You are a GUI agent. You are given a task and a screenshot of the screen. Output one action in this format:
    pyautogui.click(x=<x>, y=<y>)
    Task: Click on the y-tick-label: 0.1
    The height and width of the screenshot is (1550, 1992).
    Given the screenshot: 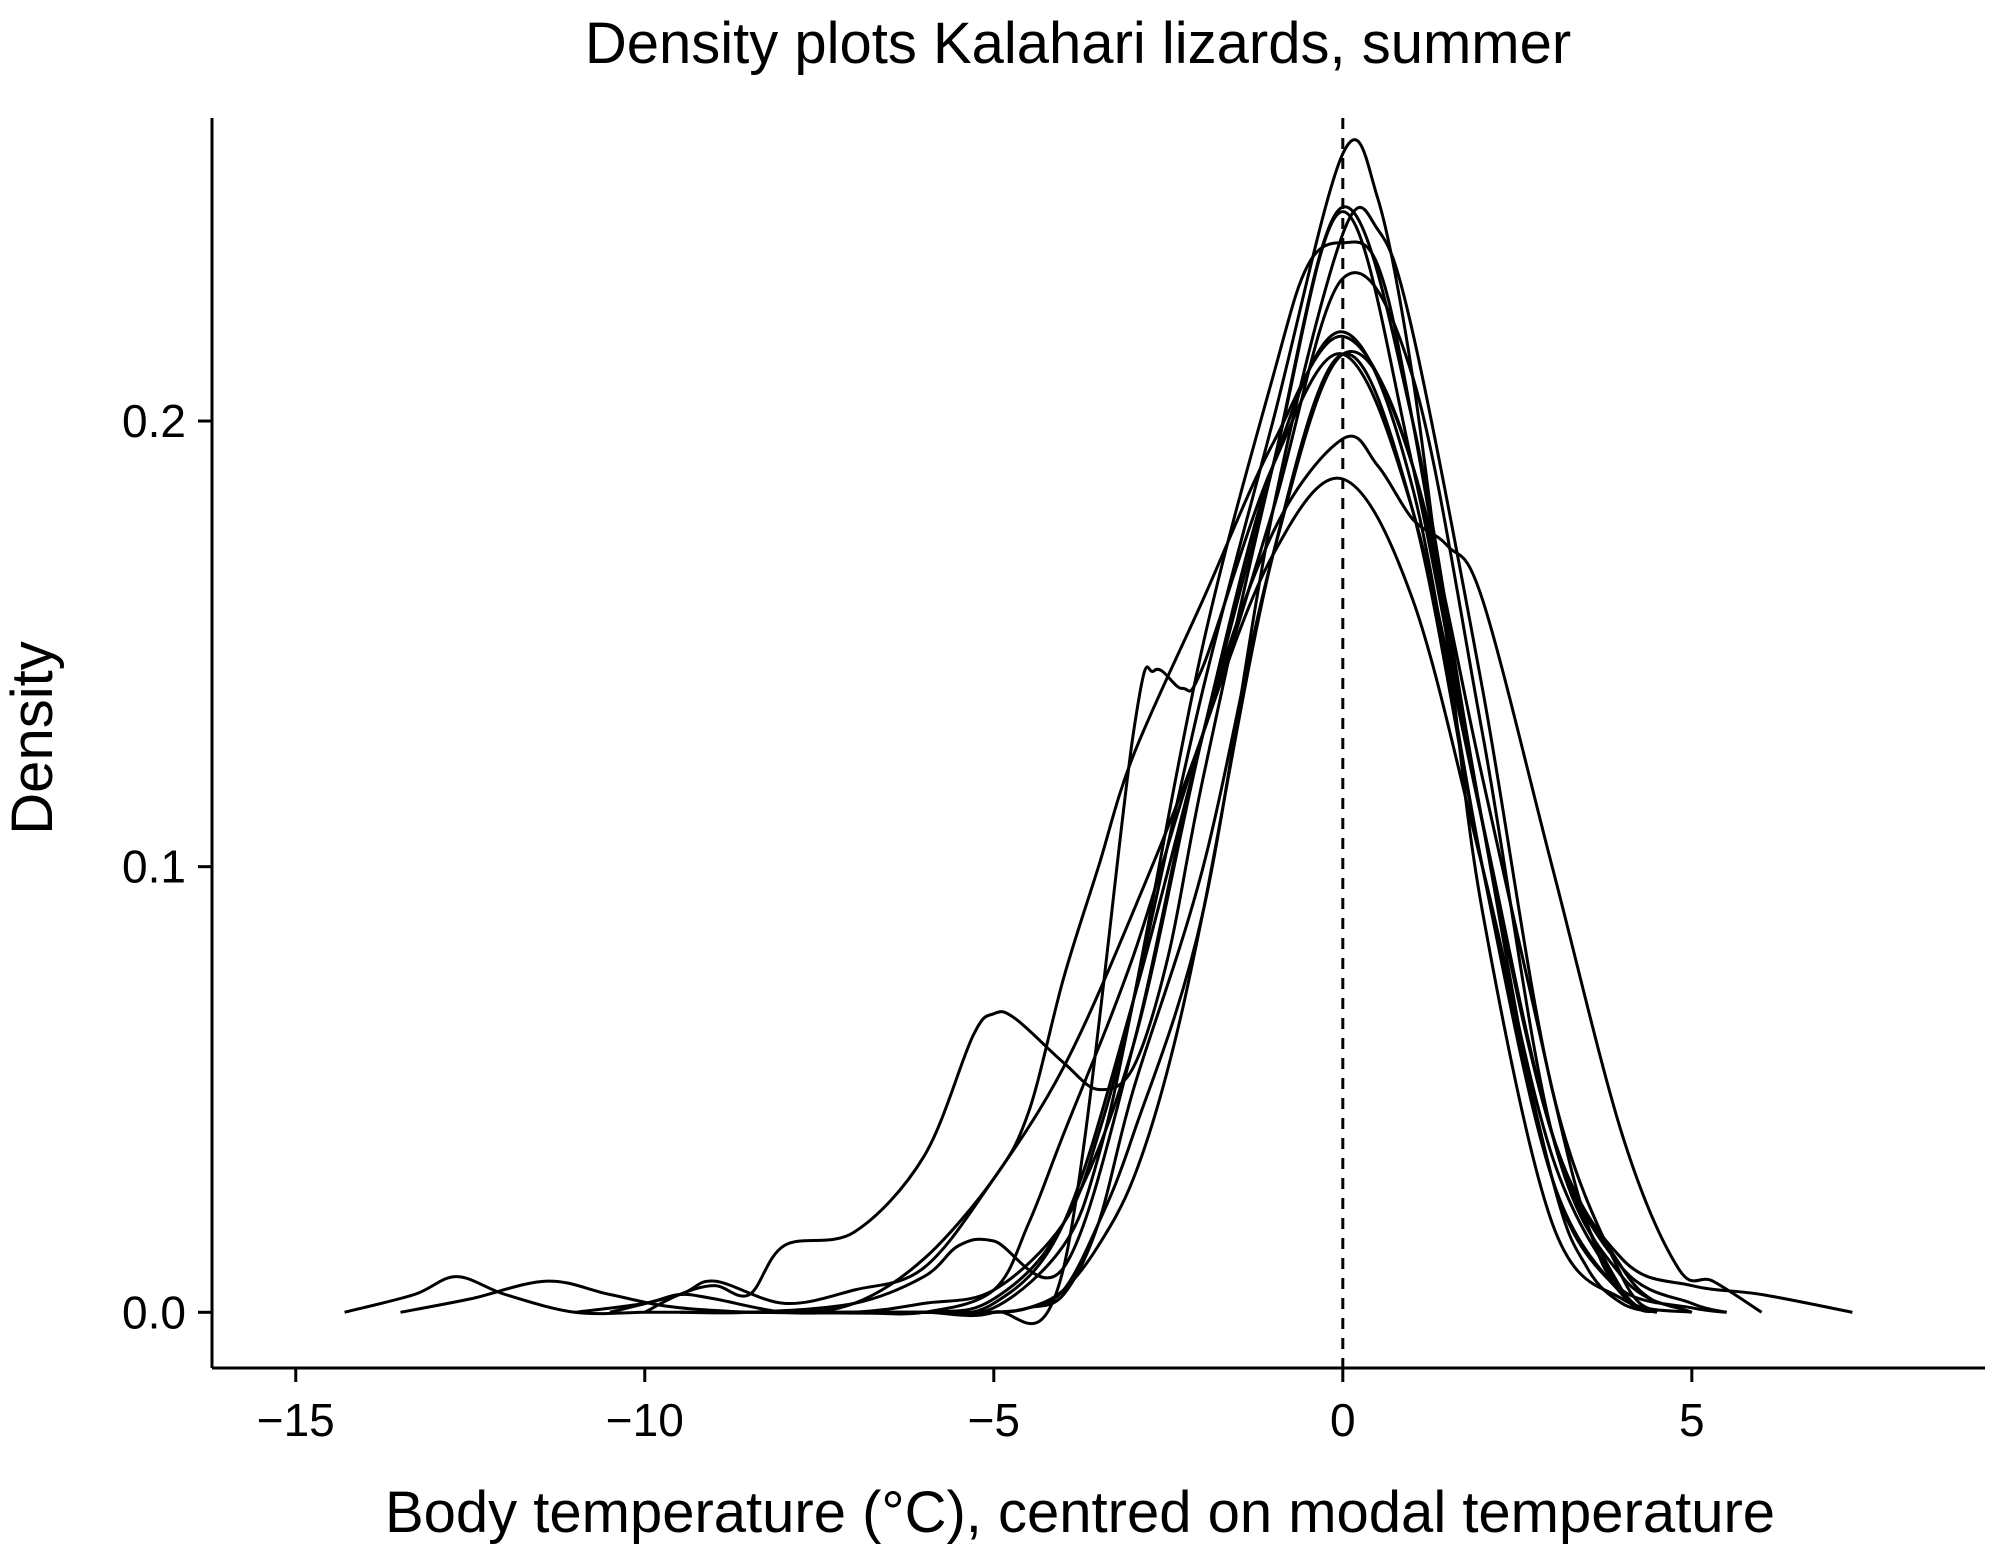 What is the action you would take?
    pyautogui.click(x=154, y=867)
    